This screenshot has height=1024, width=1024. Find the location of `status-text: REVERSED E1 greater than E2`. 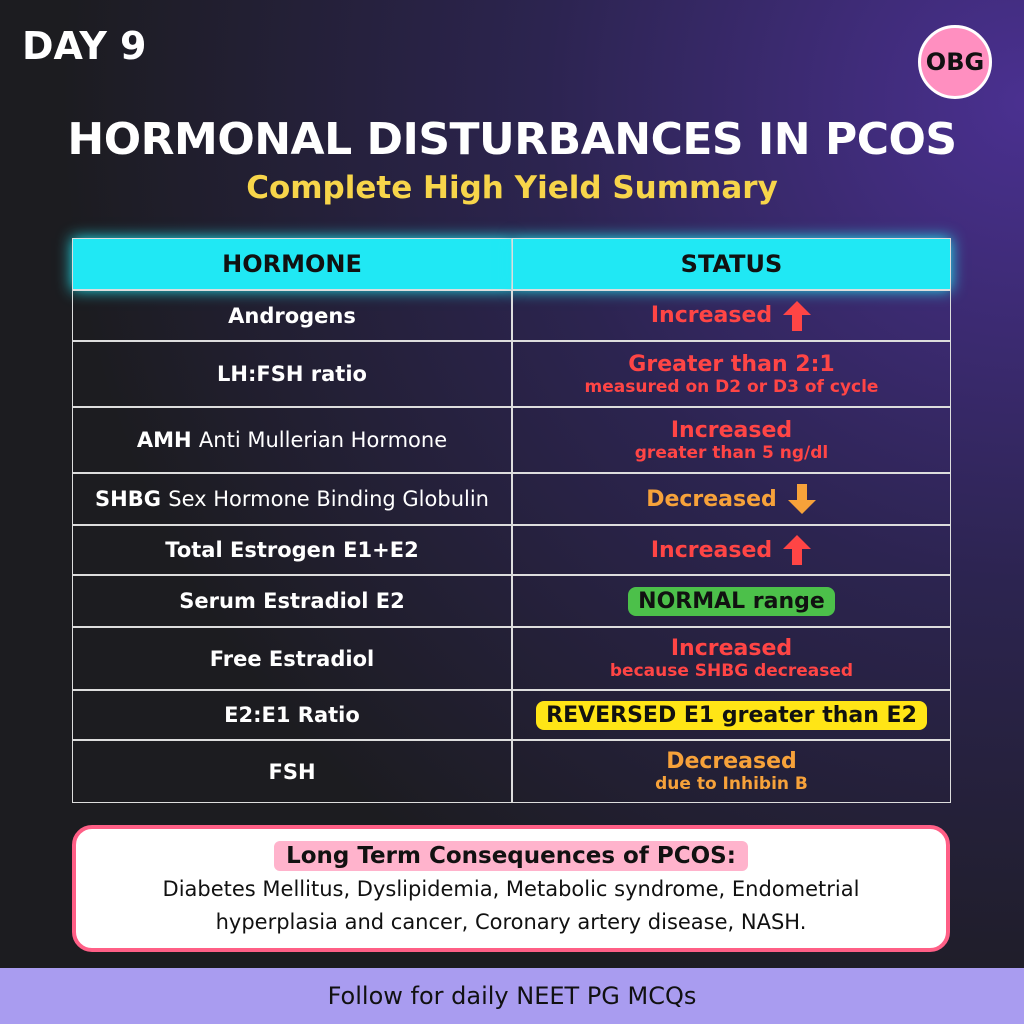

status-text: REVERSED E1 greater than E2 is located at coordinates (731, 715).